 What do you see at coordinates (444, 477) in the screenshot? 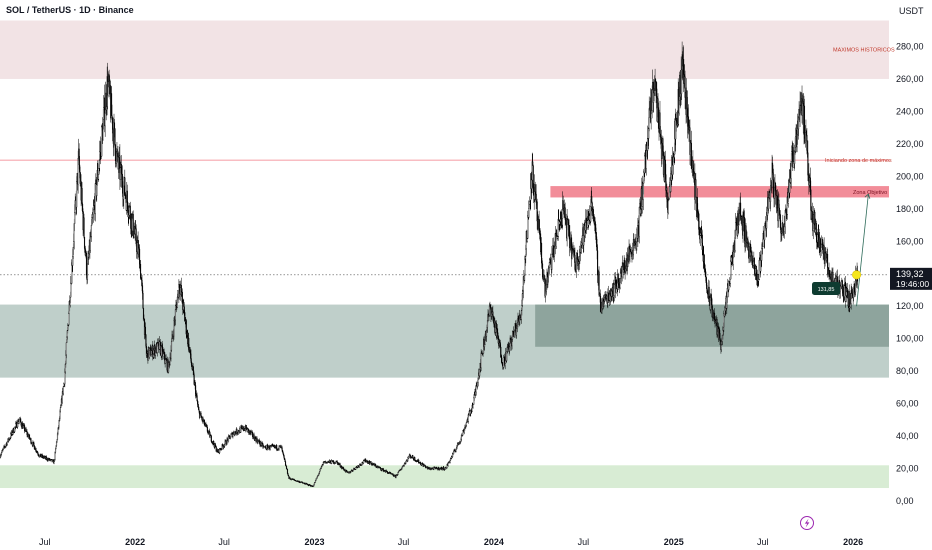
I see `low-zone` at bounding box center [444, 477].